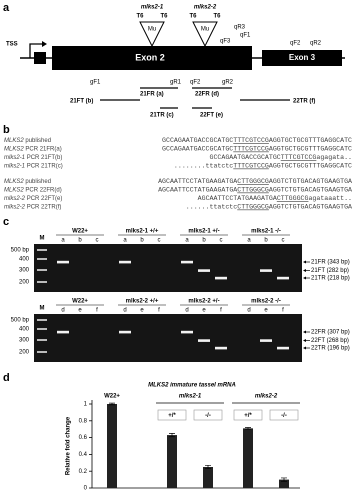  Describe the element at coordinates (295, 44) in the screenshot. I see `primer-label: qF2` at that location.